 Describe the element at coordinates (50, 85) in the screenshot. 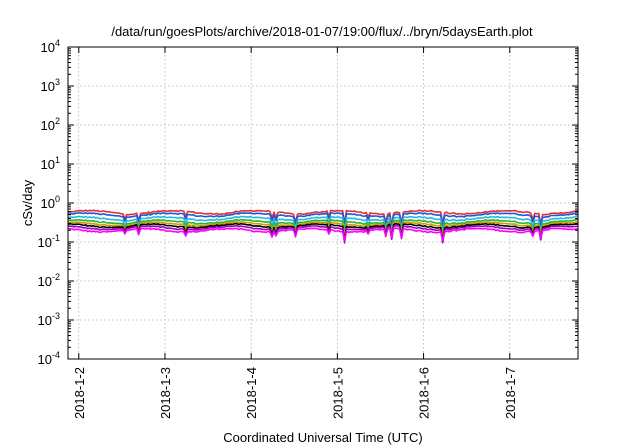

I see `y-tick-label: 10³` at that location.